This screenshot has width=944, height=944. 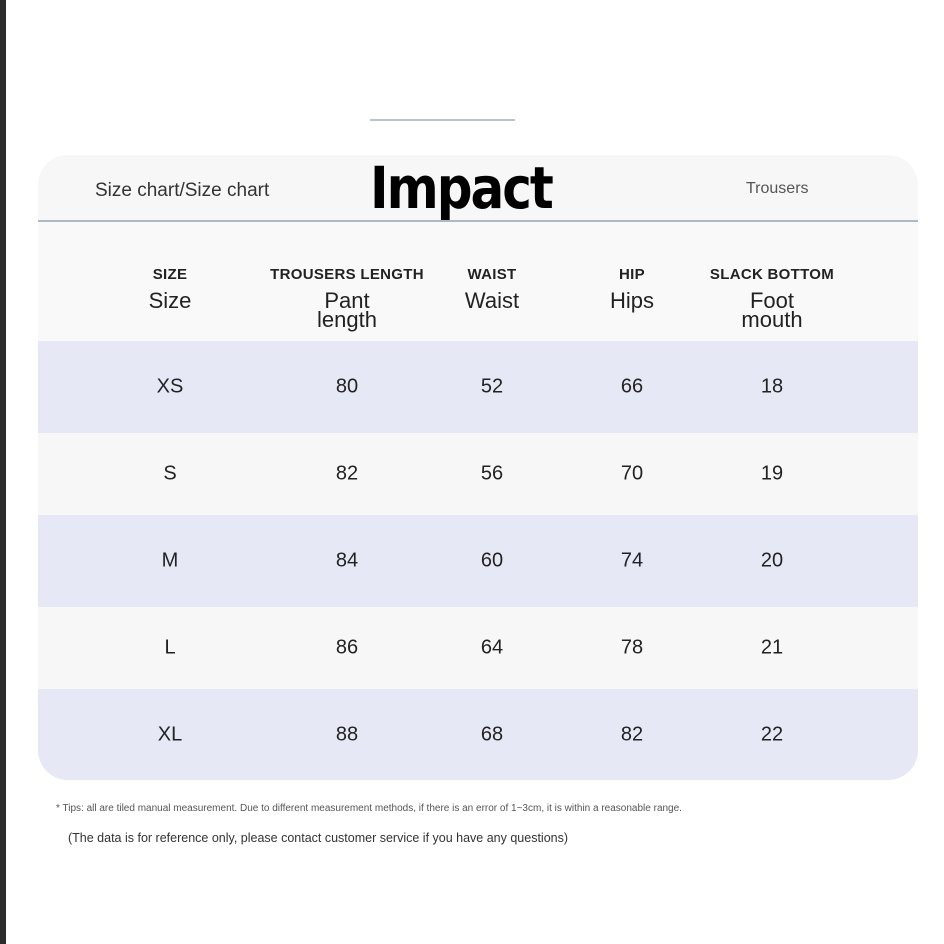 What do you see at coordinates (347, 734) in the screenshot?
I see `table-cell: 88` at bounding box center [347, 734].